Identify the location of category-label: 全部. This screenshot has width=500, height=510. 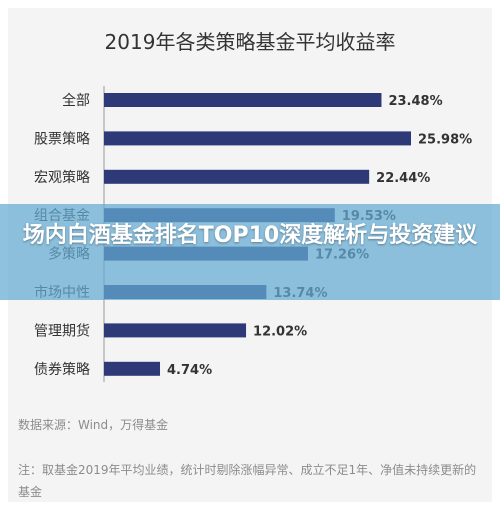
(76, 100).